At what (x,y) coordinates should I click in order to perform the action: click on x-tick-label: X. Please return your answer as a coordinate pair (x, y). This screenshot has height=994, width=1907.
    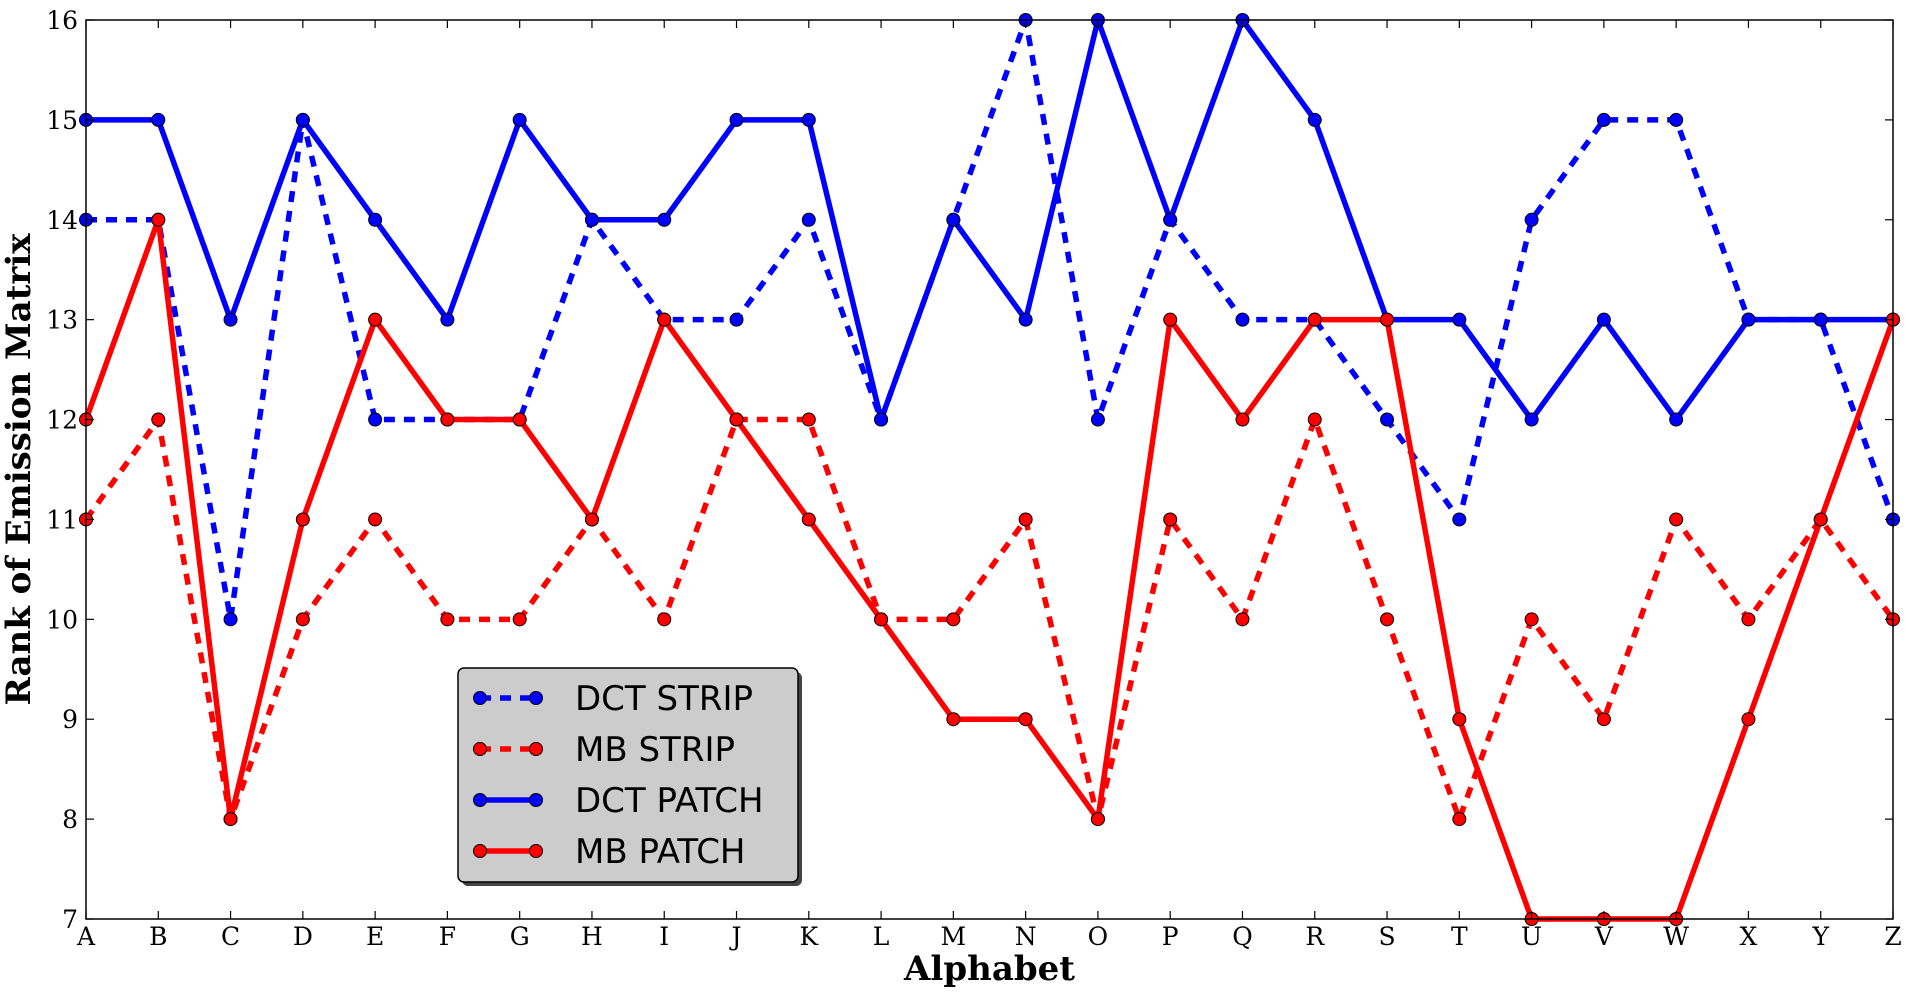
    Looking at the image, I should click on (1749, 936).